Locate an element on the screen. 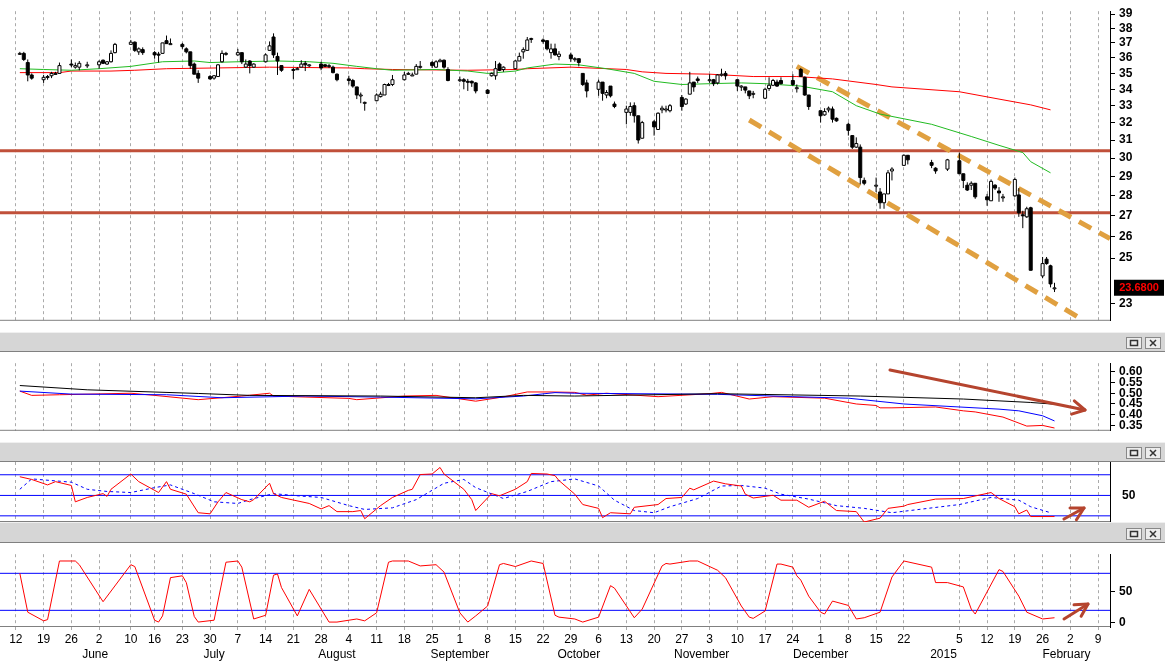 This screenshot has width=1165, height=663. x-tick-label: 28 is located at coordinates (321, 638).